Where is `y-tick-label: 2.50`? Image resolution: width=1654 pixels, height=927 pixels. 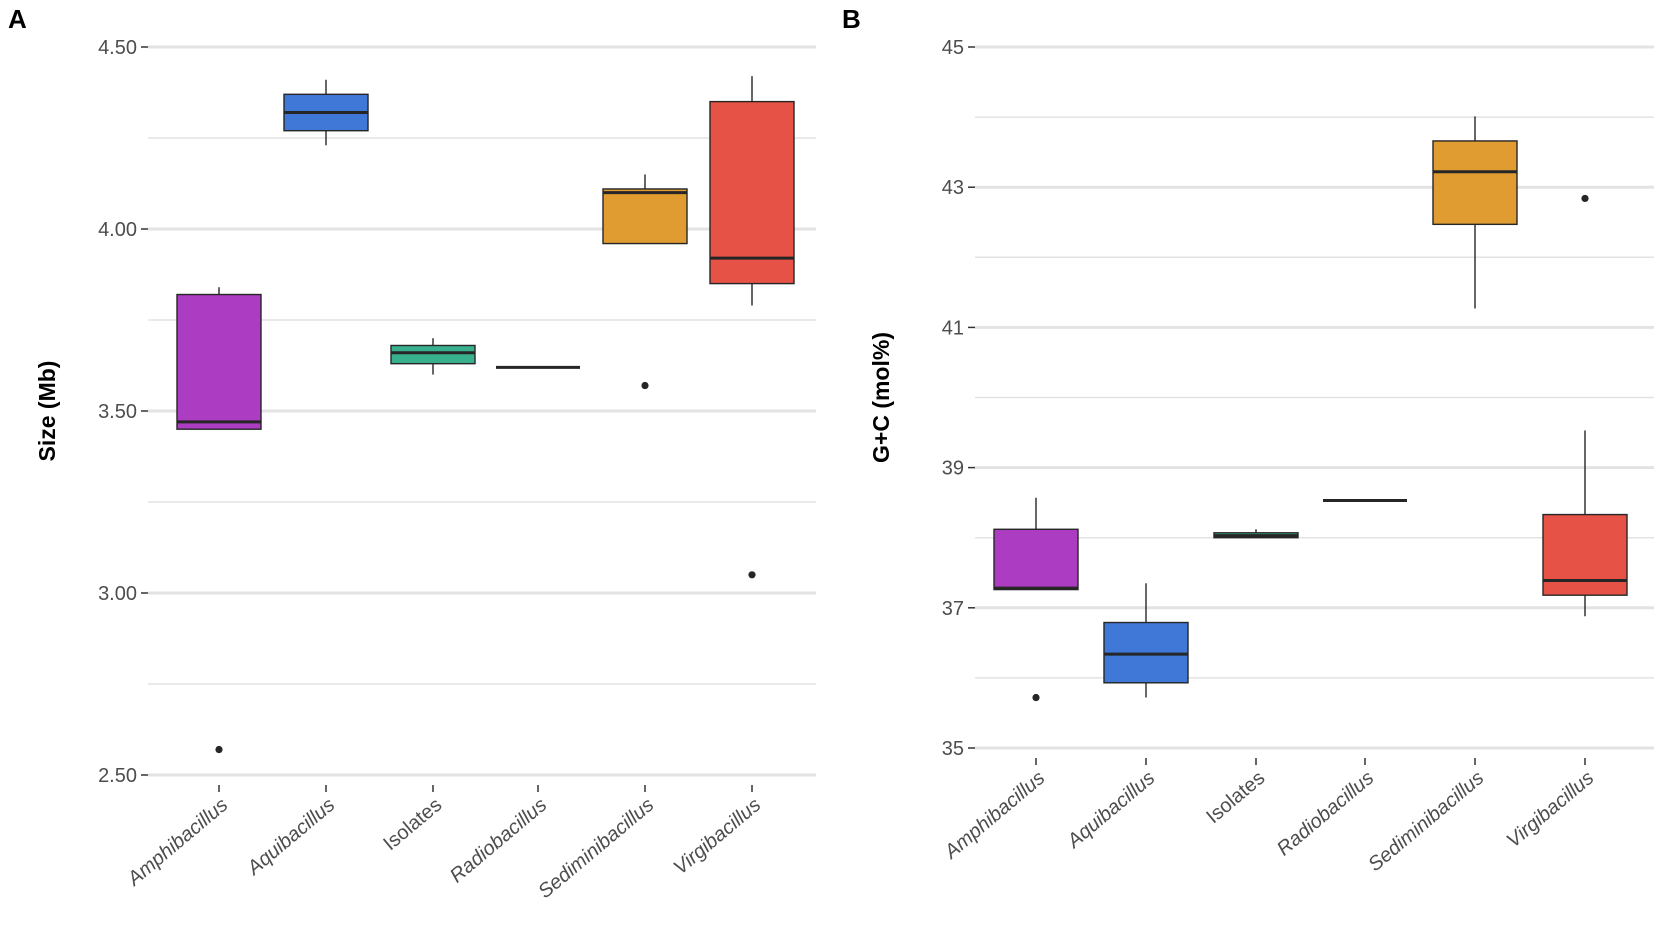
y-tick-label: 2.50 is located at coordinates (117, 776).